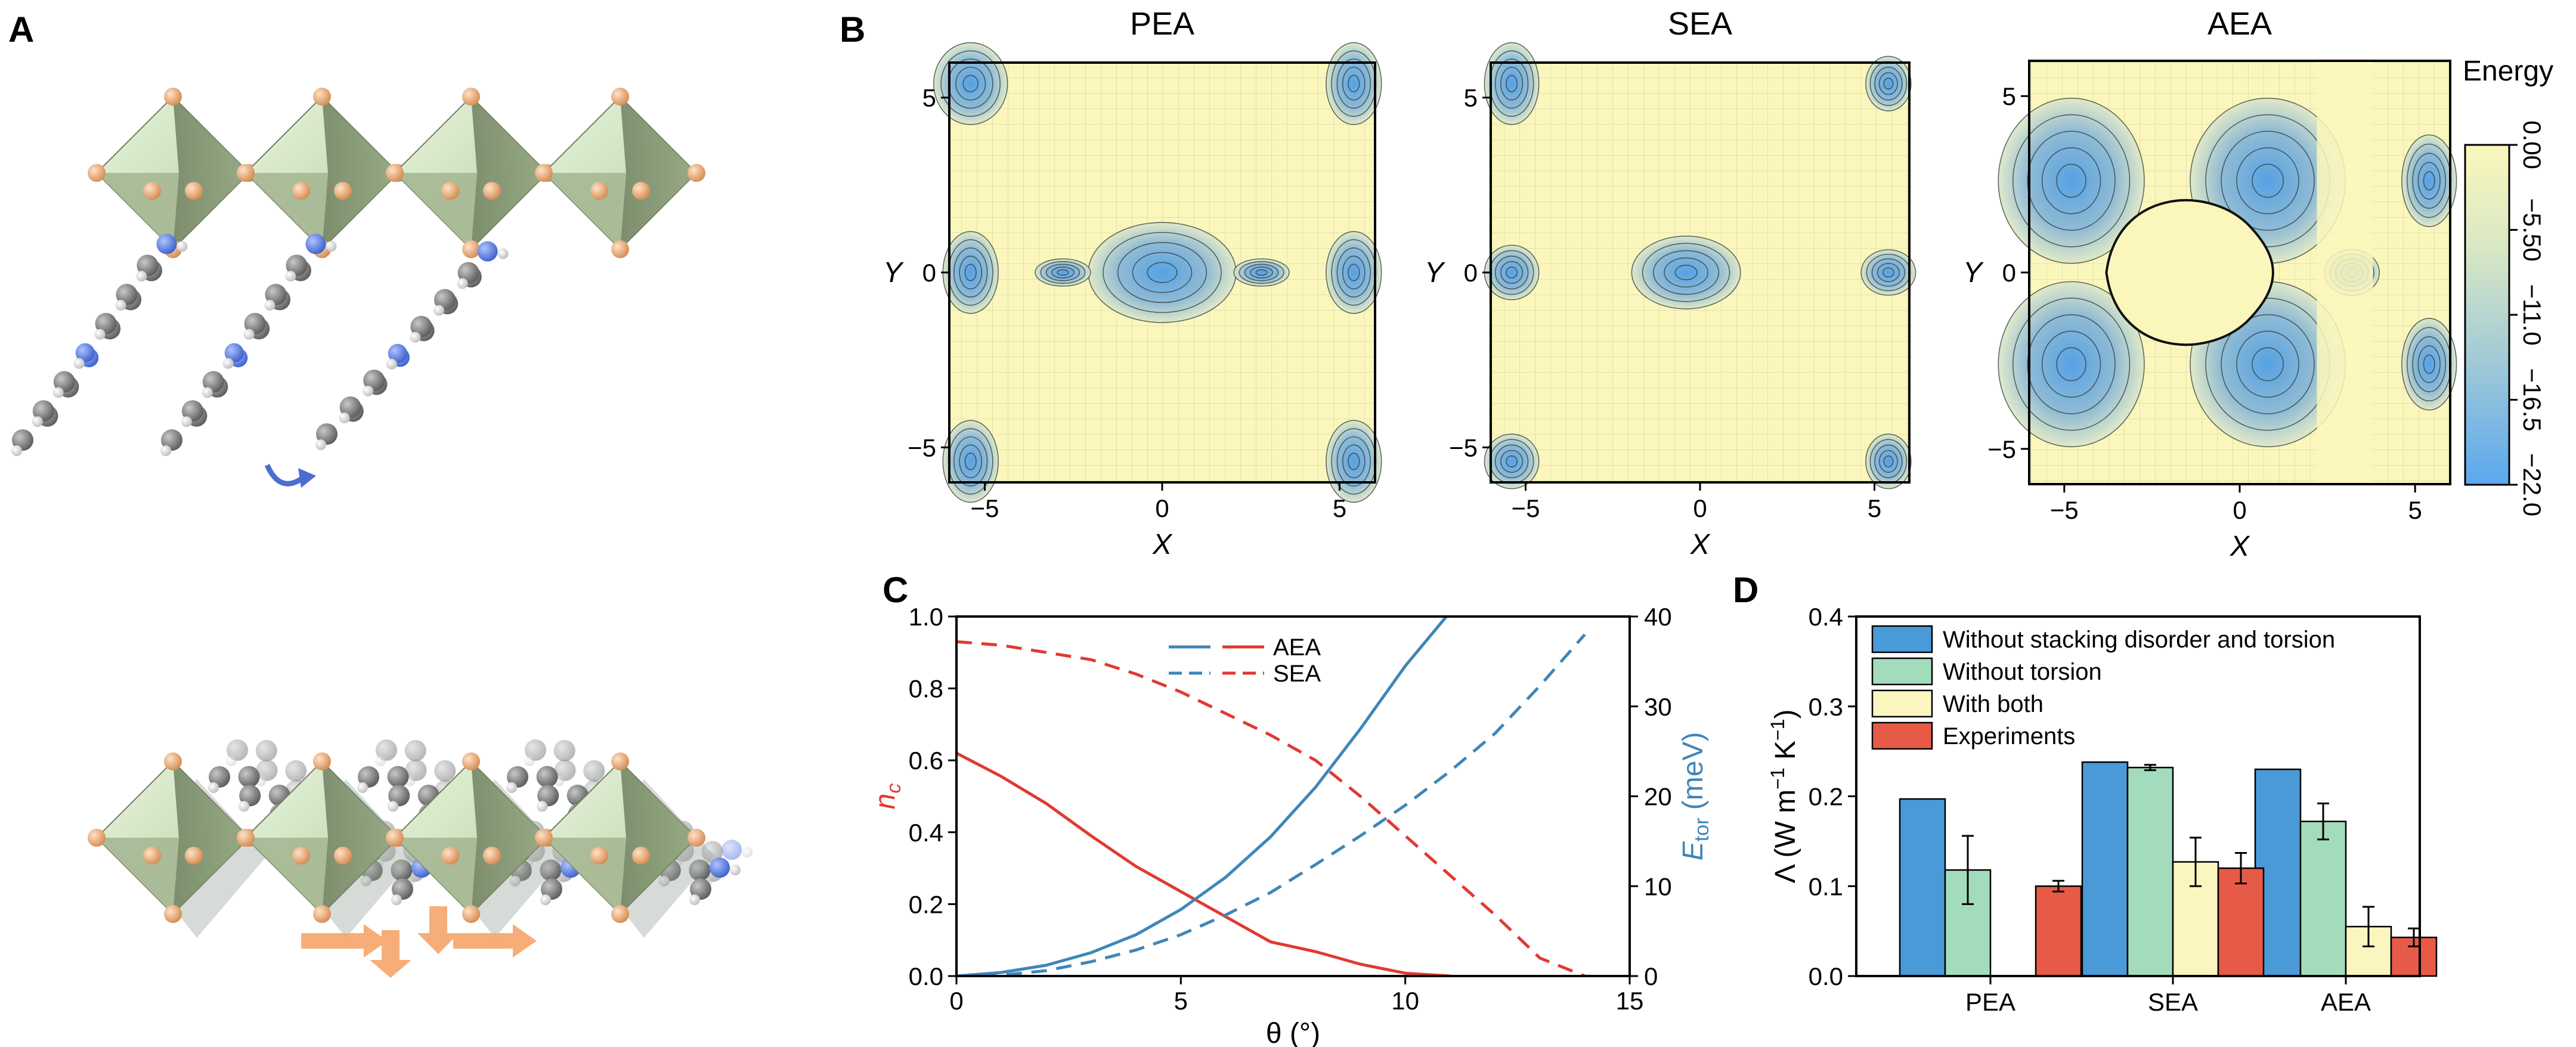 This screenshot has width=2576, height=1047. What do you see at coordinates (1902, 671) in the screenshot?
I see `legend-swatch` at bounding box center [1902, 671].